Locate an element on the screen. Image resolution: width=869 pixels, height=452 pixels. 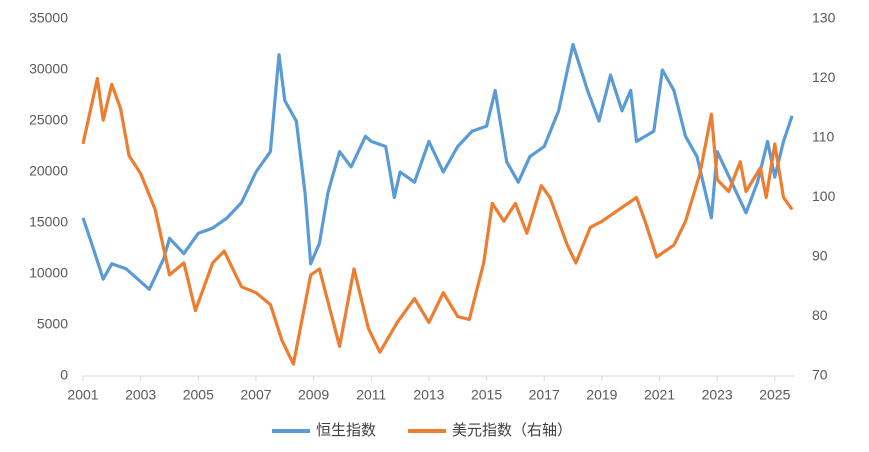
x-tick-label: 2009 is located at coordinates (313, 395).